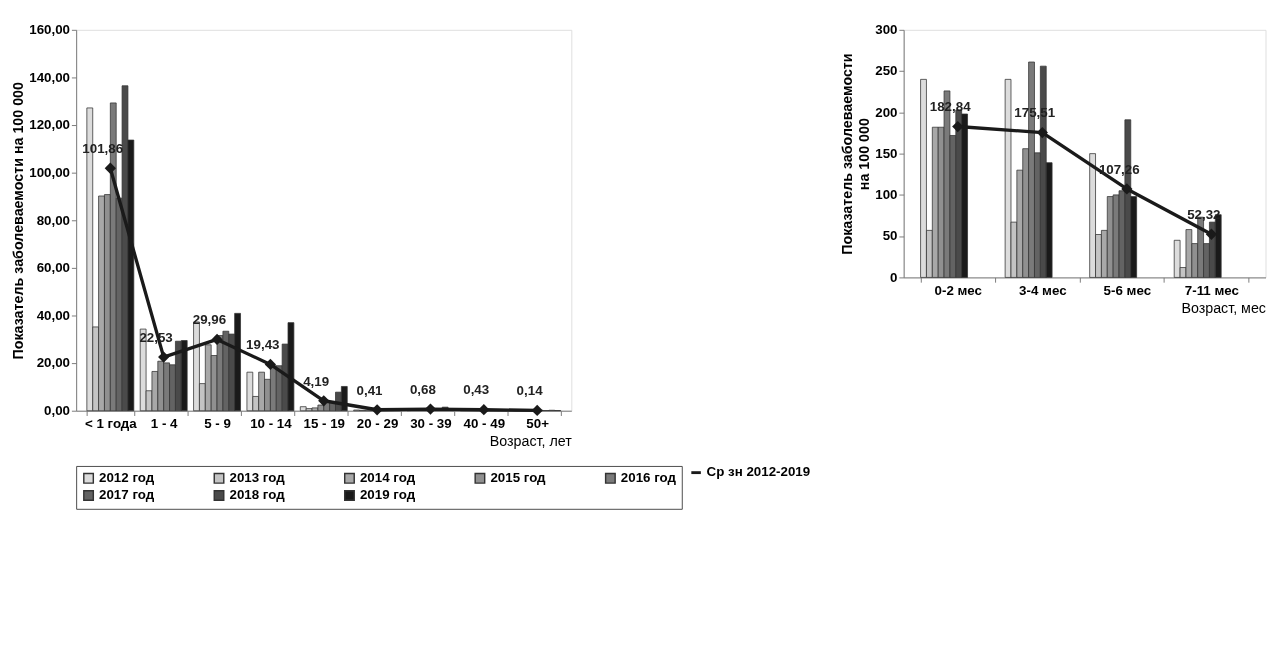 The width and height of the screenshot is (1276, 650). I want to click on legend-label: Ср зн 2012-2019, so click(758, 472).